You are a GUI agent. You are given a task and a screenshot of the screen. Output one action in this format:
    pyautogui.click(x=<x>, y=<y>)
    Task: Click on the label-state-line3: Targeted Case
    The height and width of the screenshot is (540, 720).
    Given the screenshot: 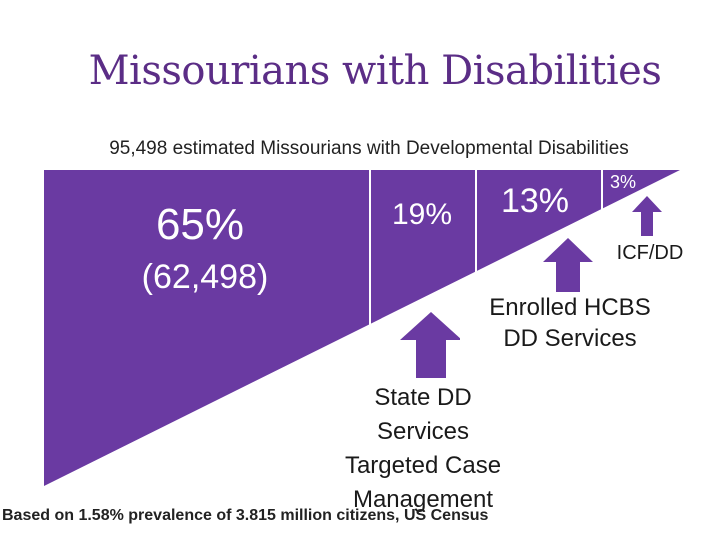 What is the action you would take?
    pyautogui.click(x=423, y=465)
    